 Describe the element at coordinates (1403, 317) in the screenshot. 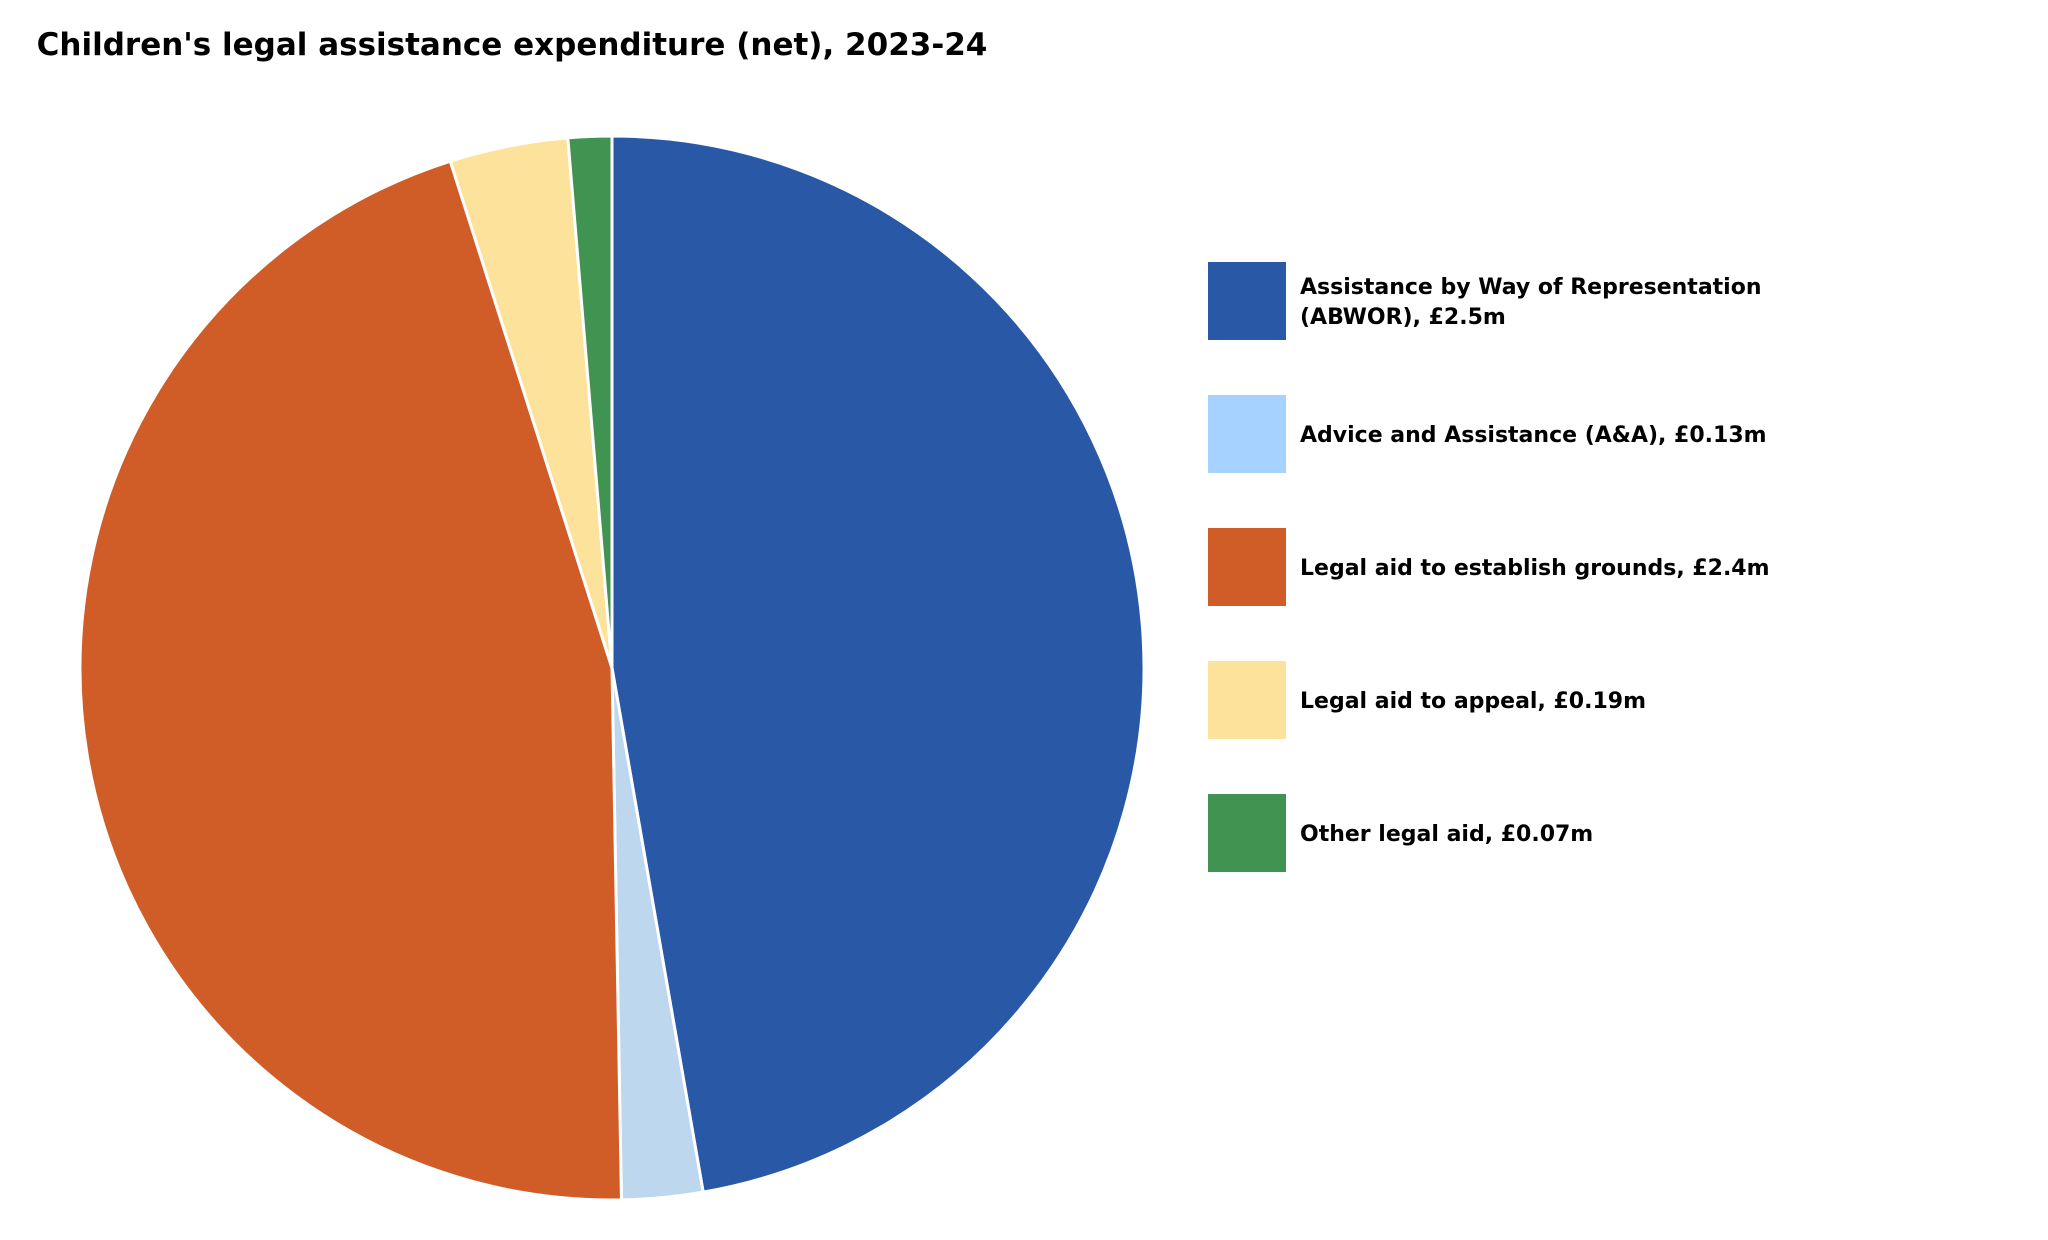

I see `legend-label-1-line-2: (ABWOR), £2.5m` at that location.